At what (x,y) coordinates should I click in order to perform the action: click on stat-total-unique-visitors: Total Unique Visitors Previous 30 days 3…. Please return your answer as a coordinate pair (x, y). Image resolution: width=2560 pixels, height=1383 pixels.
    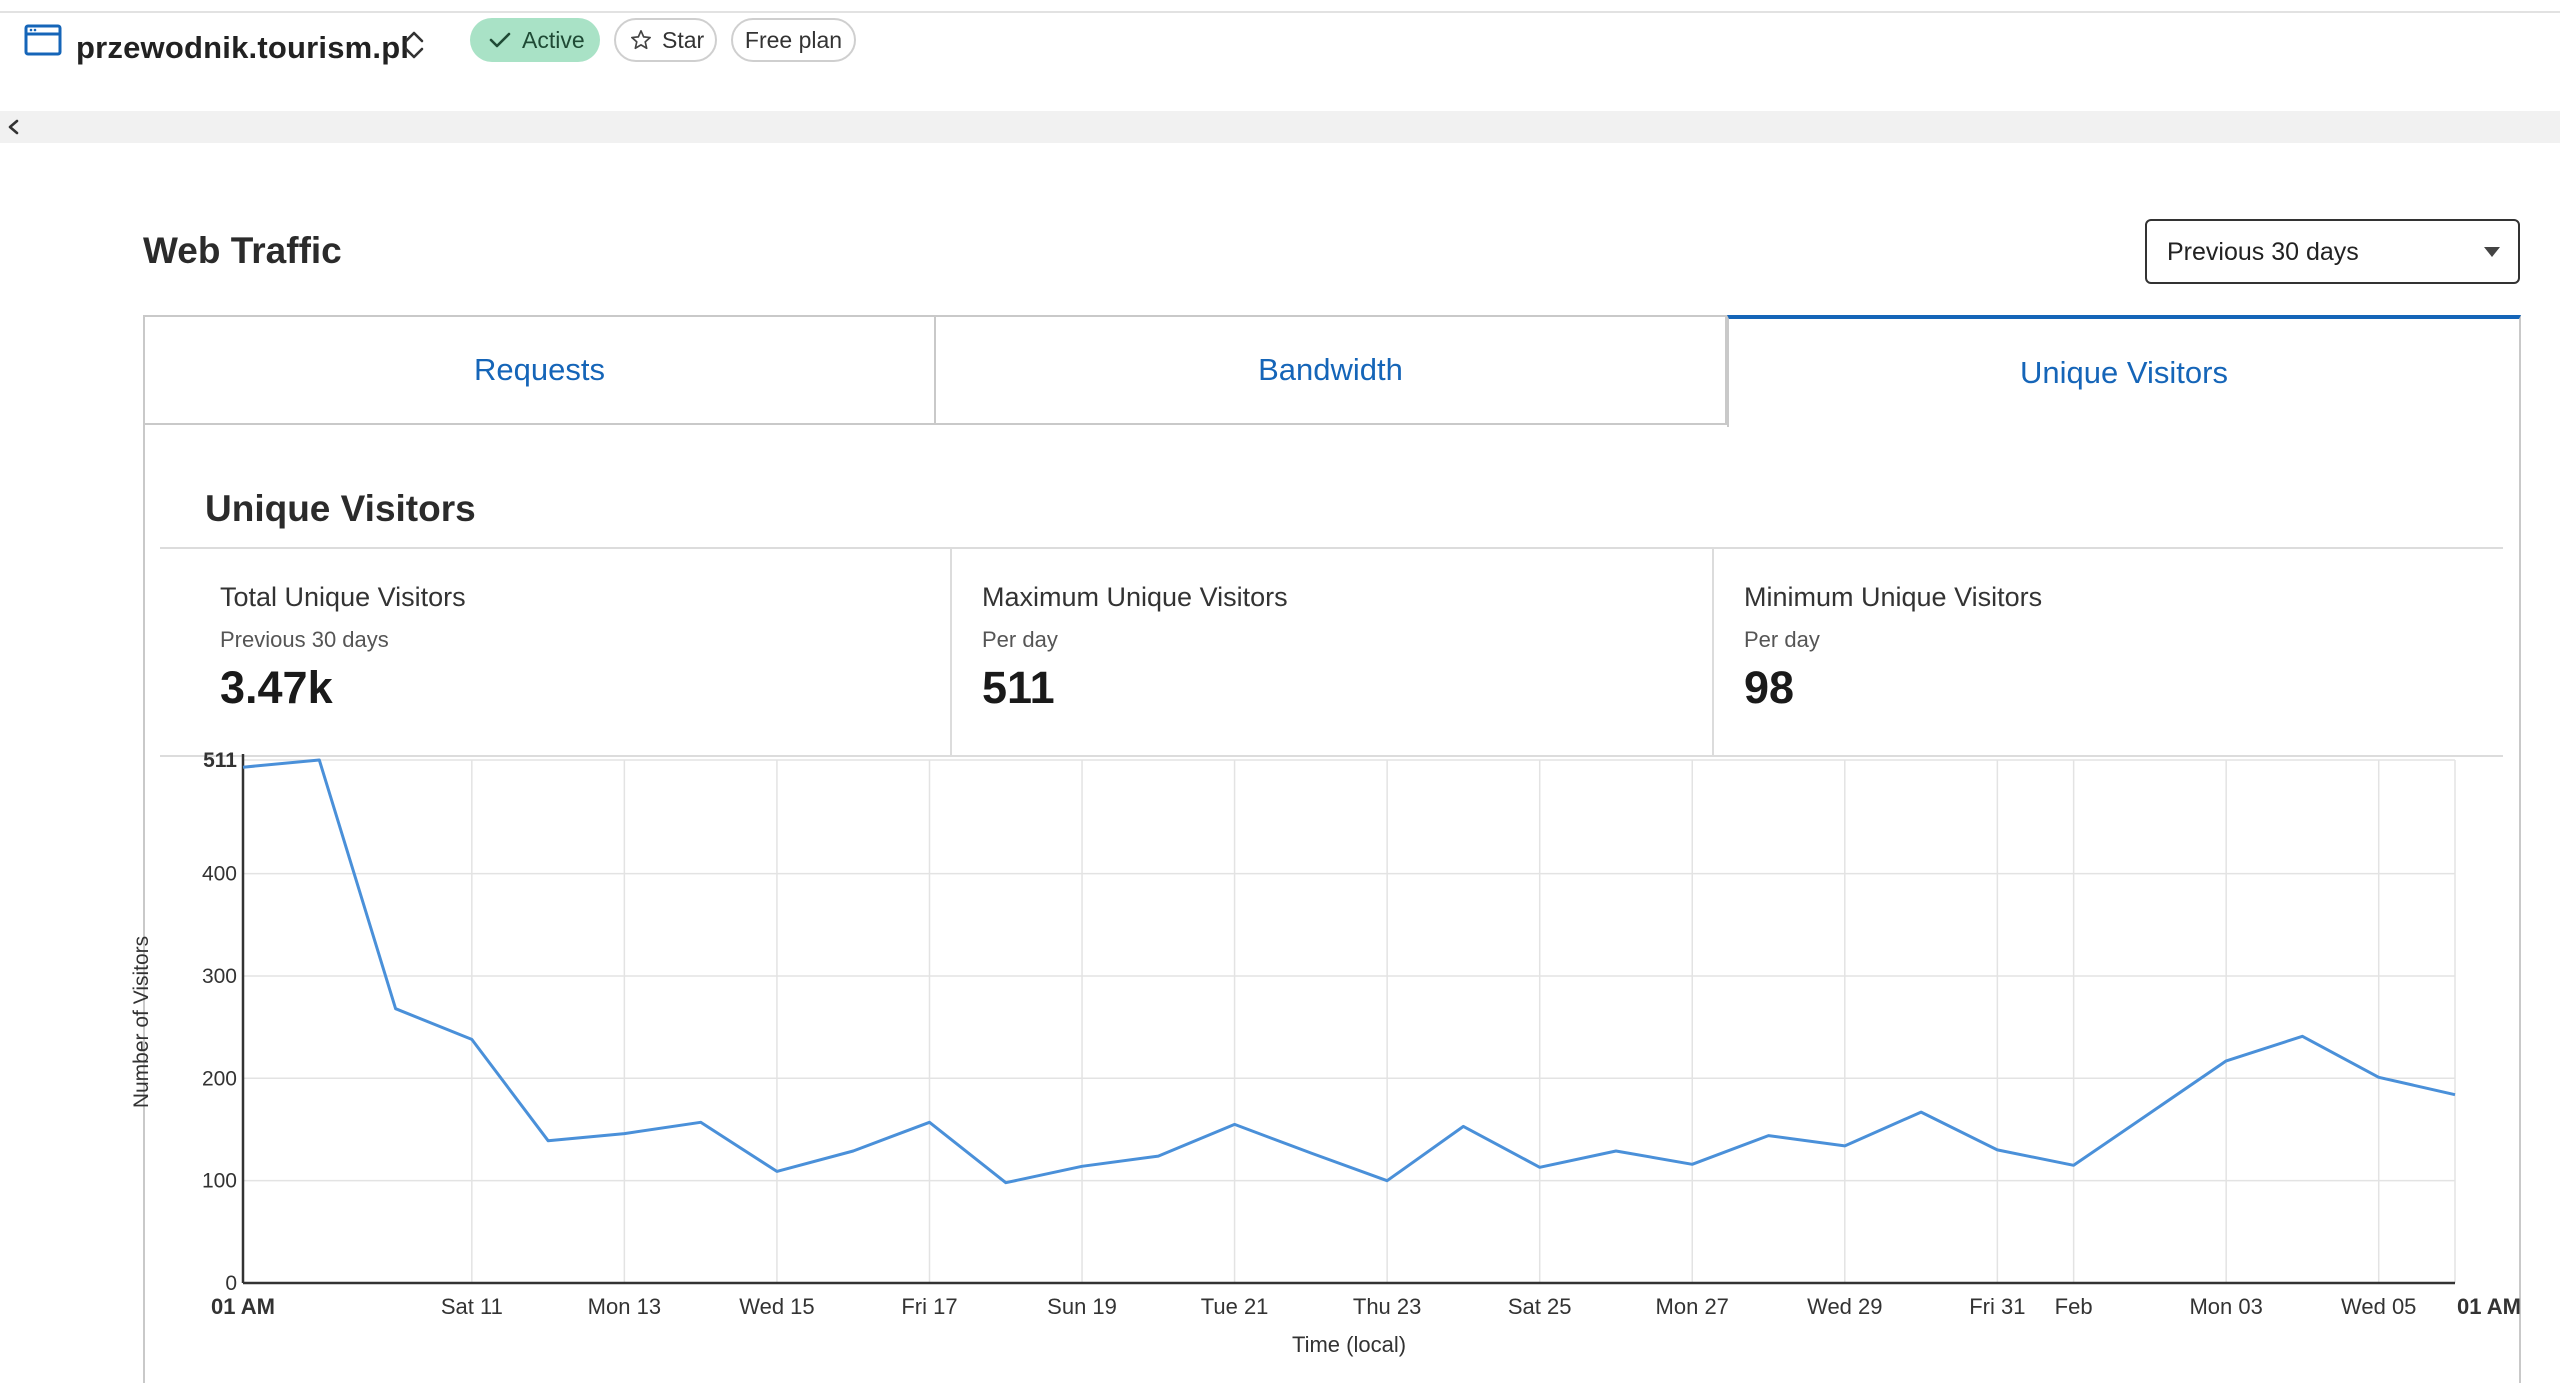
    Looking at the image, I should click on (556, 652).